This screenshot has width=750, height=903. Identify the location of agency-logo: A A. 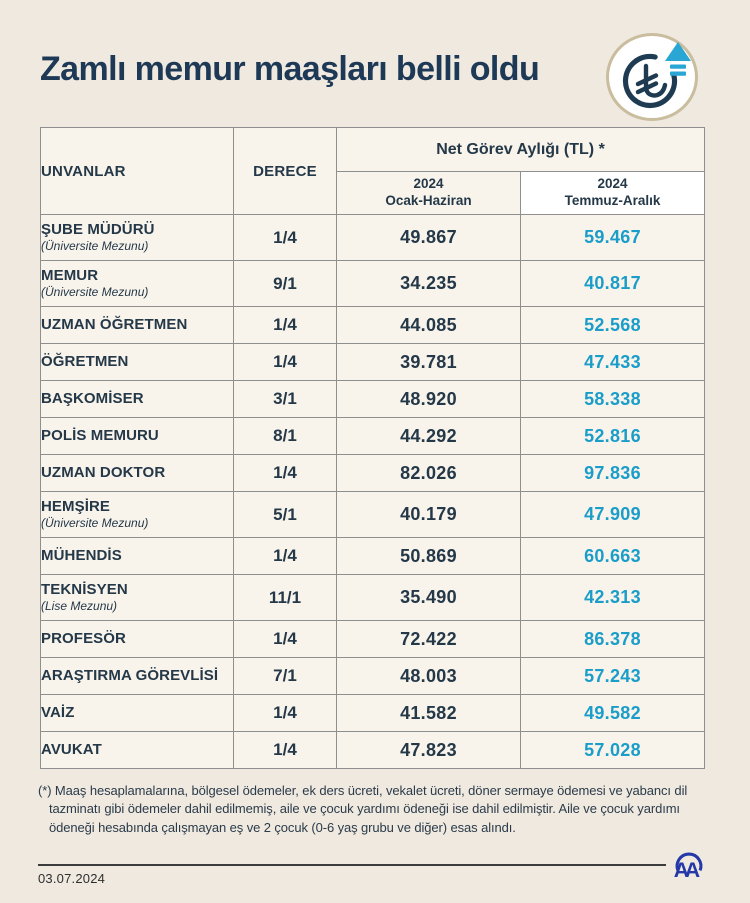
(689, 867).